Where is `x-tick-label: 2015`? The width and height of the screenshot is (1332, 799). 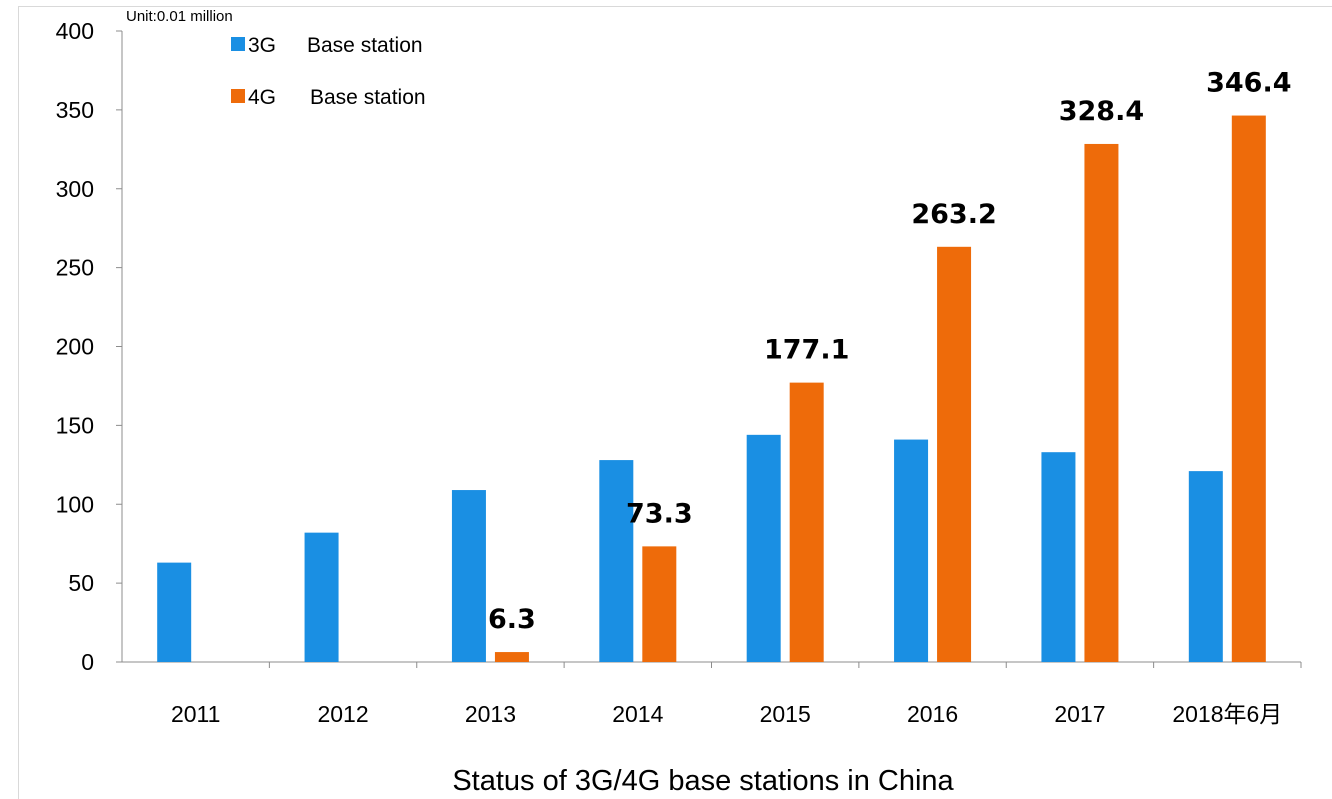 x-tick-label: 2015 is located at coordinates (785, 714).